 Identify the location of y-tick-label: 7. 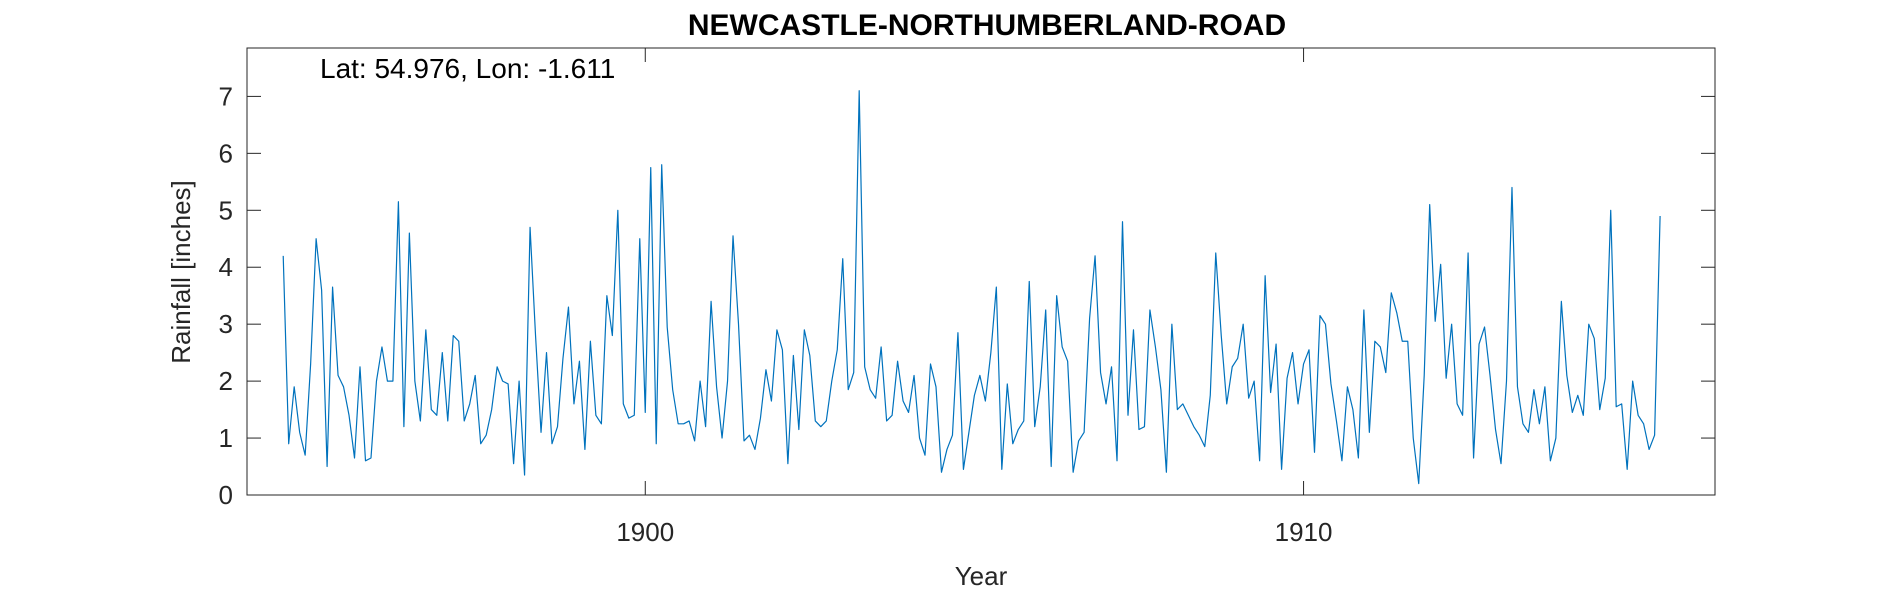
(226, 96).